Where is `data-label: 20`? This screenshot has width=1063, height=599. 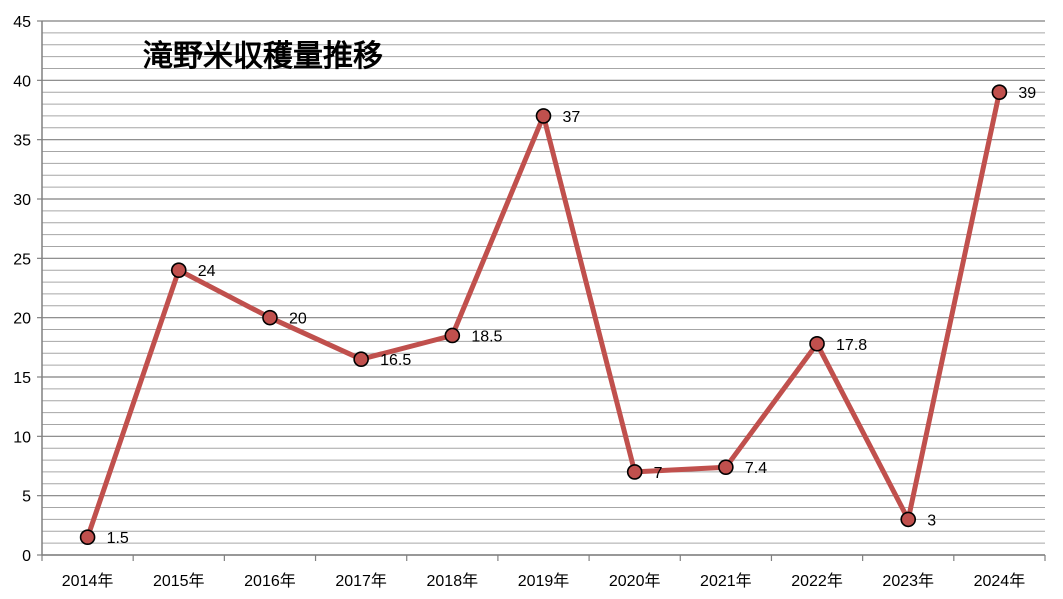 data-label: 20 is located at coordinates (298, 319).